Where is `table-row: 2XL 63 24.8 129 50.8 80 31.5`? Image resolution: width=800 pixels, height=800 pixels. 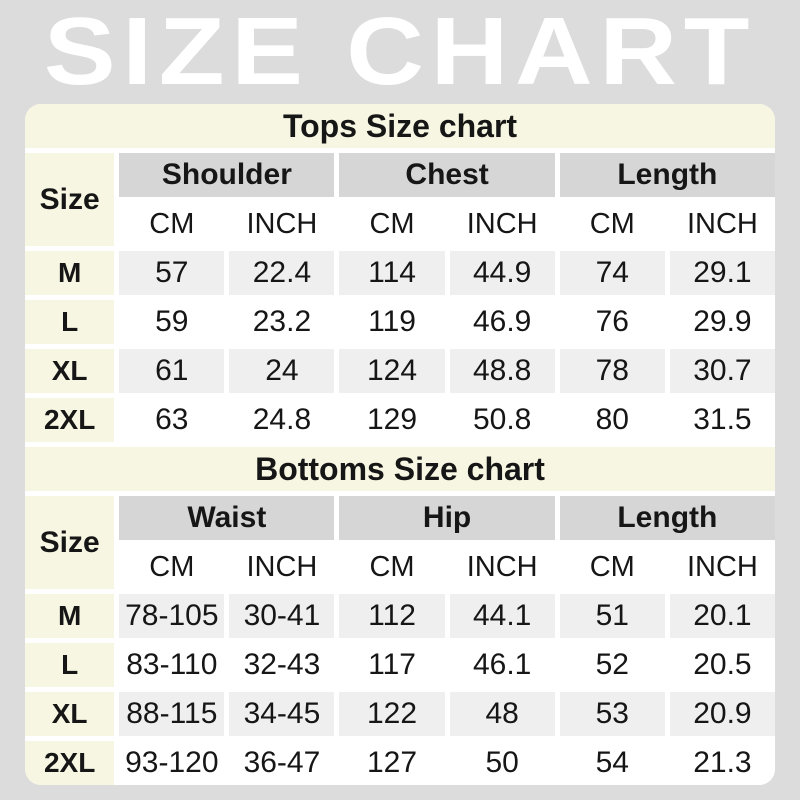 table-row: 2XL 63 24.8 129 50.8 80 31.5 is located at coordinates (400, 420).